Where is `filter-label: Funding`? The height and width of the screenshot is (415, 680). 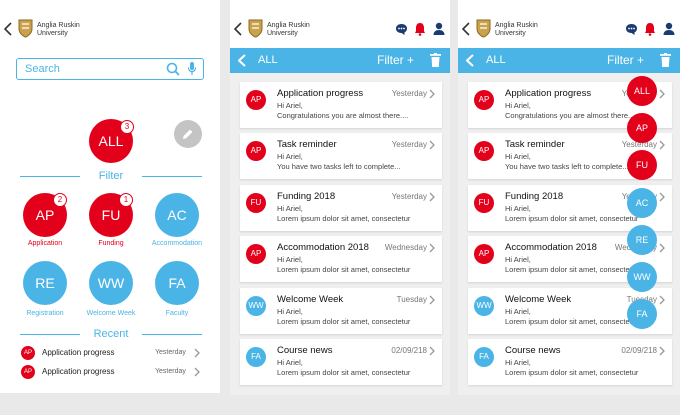
filter-label: Funding is located at coordinates (111, 243).